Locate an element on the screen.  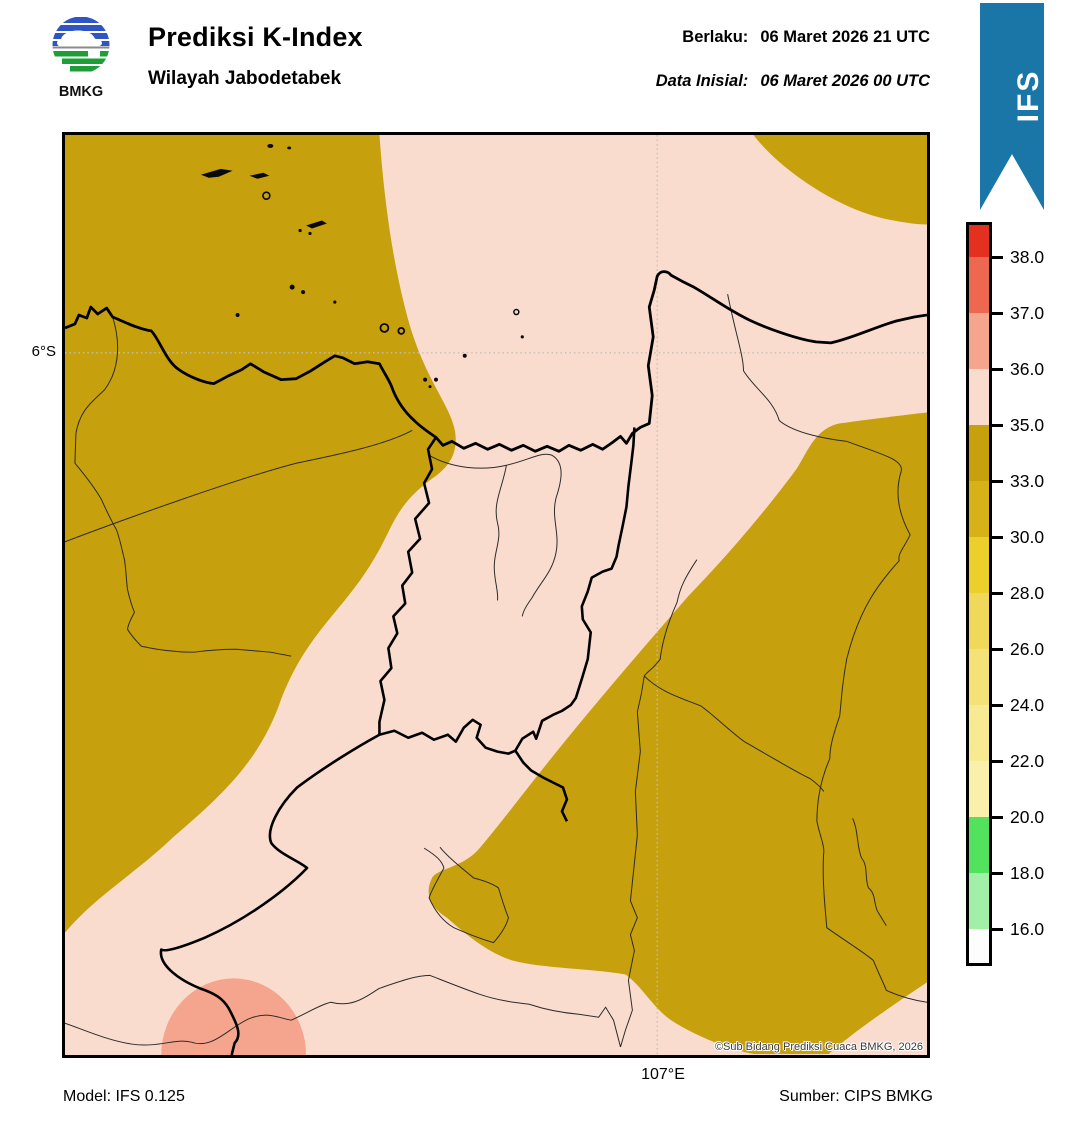
model-ribbon-label: IFS is located at coordinates (1028, 96).